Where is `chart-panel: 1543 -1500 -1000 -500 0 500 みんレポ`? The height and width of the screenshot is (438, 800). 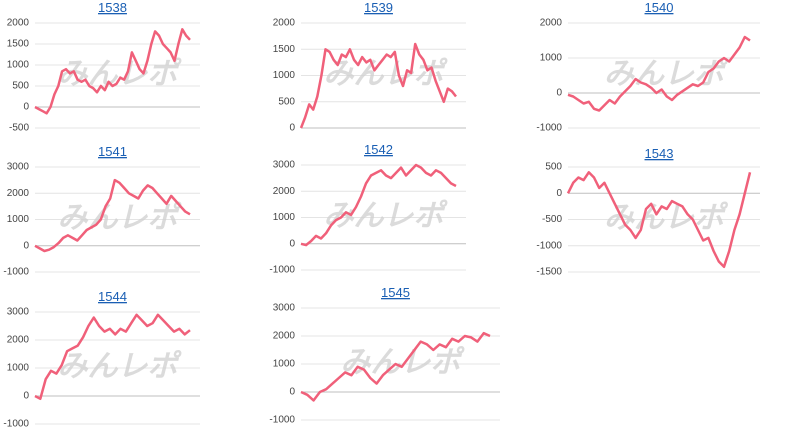 chart-panel: 1543 -1500 -1000 -500 0 500 みんレポ is located at coordinates (648, 212).